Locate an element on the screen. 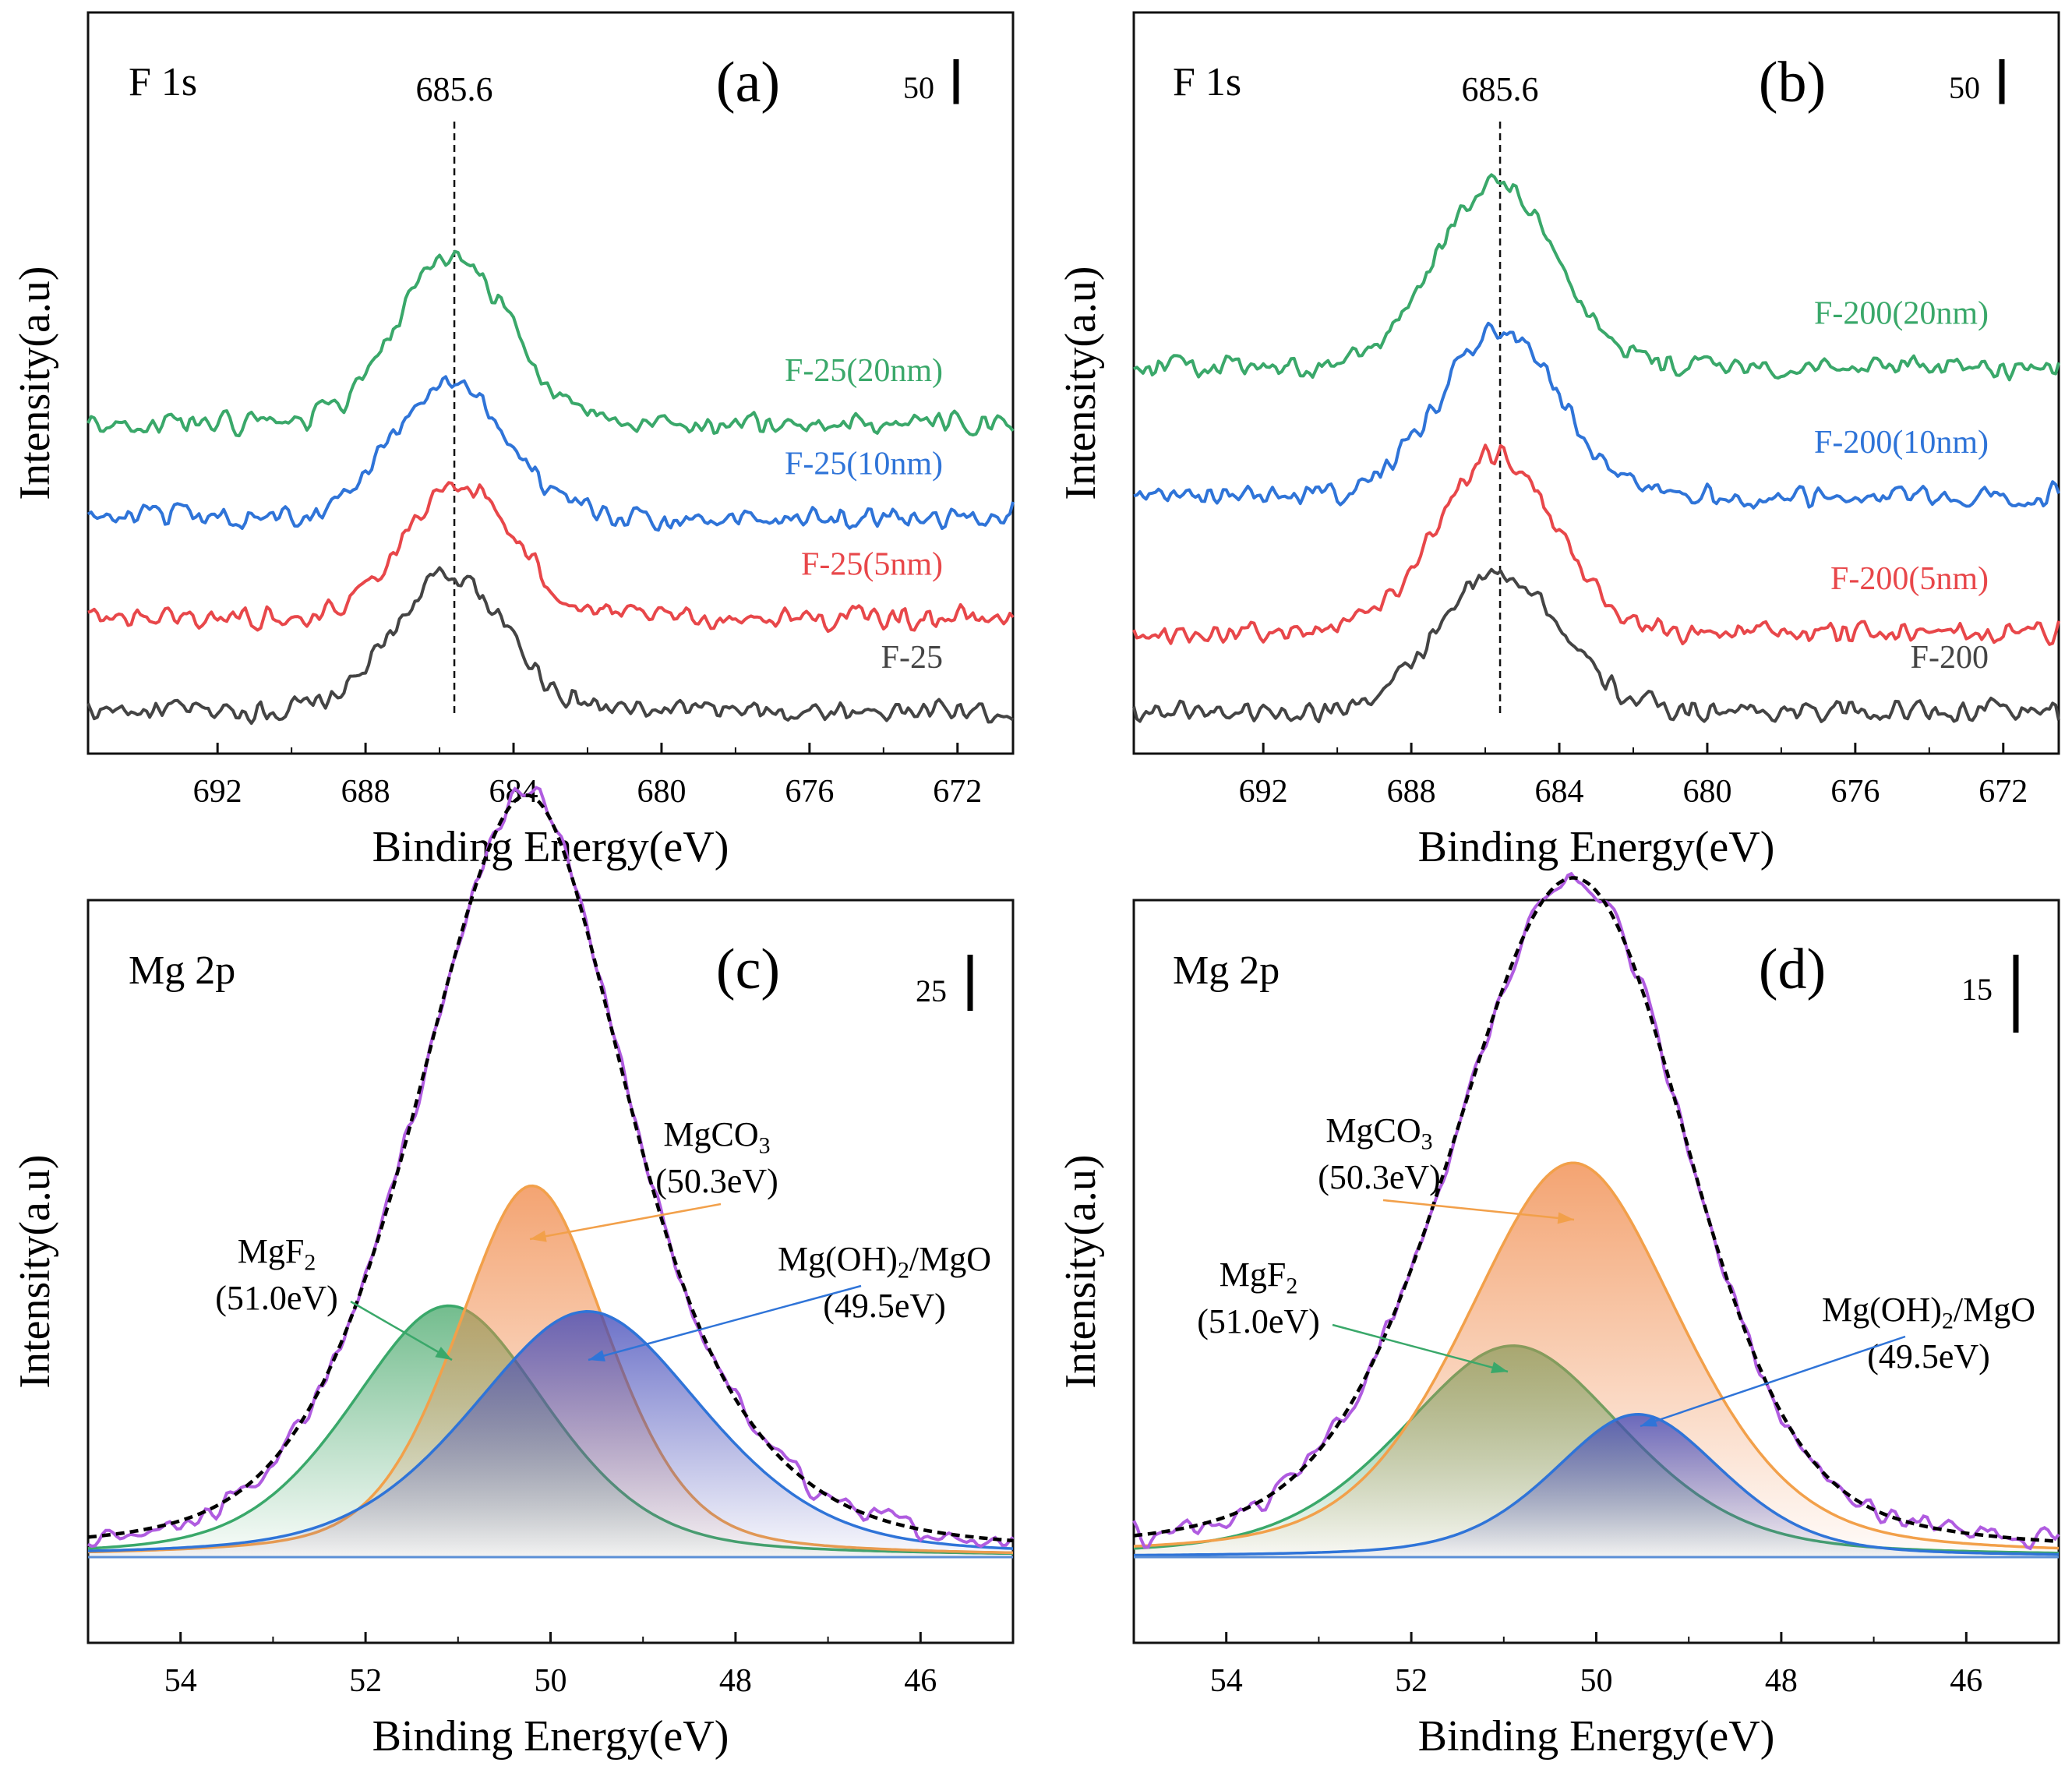 Image resolution: width=2072 pixels, height=1780 pixels. series-line-F-200(10nm) is located at coordinates (1596, 415).